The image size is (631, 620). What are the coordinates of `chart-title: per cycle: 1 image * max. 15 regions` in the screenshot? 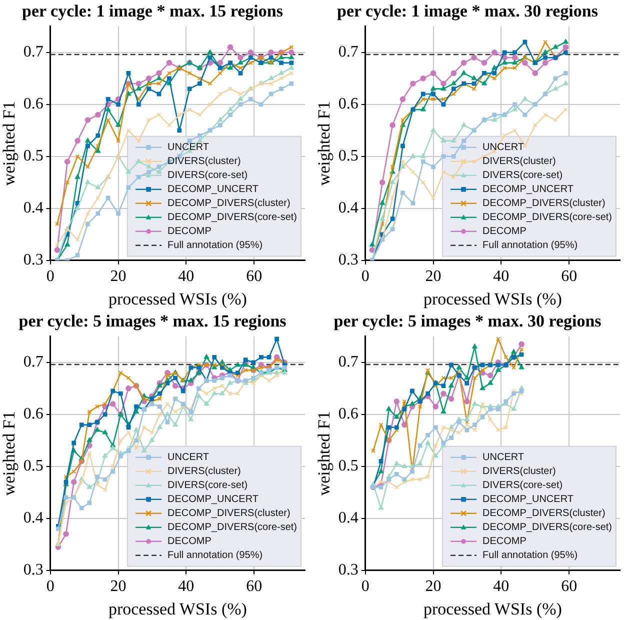 It's located at (153, 11).